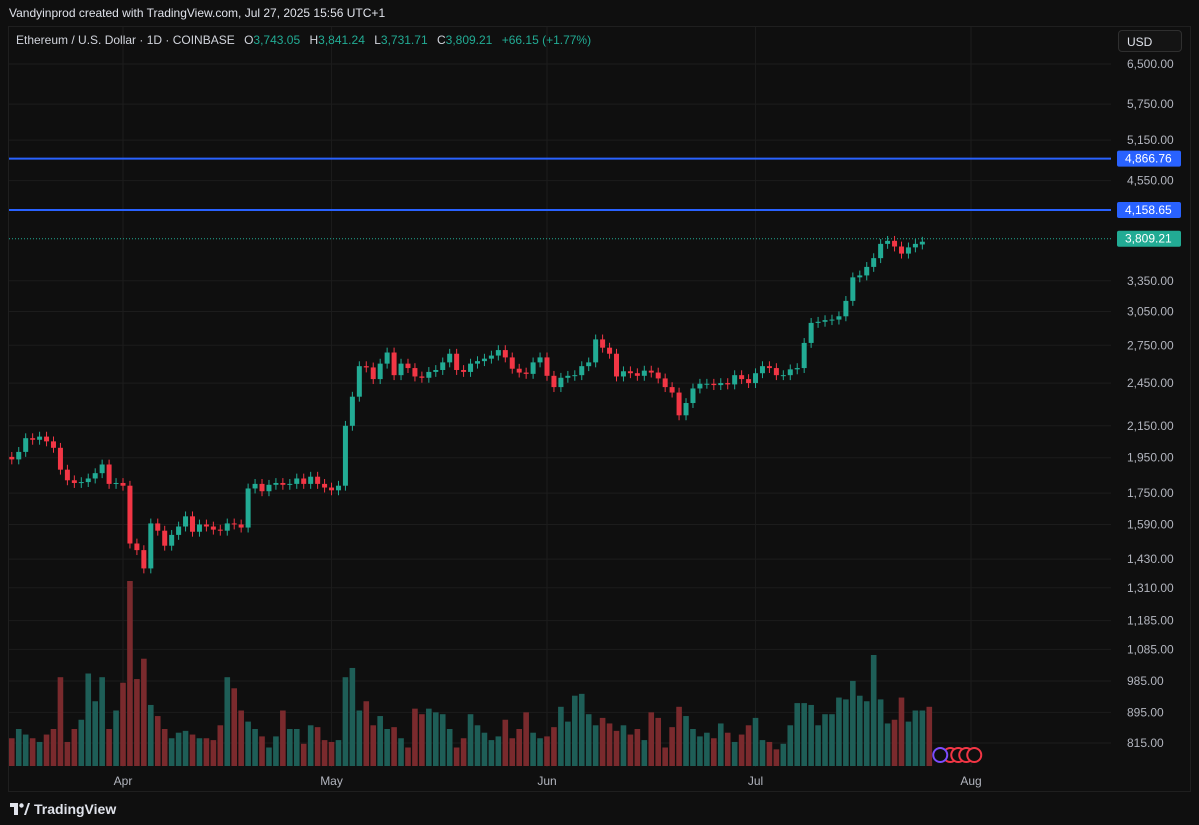 This screenshot has height=825, width=1199. Describe the element at coordinates (1150, 493) in the screenshot. I see `y-tick-label: 1,750.00` at that location.